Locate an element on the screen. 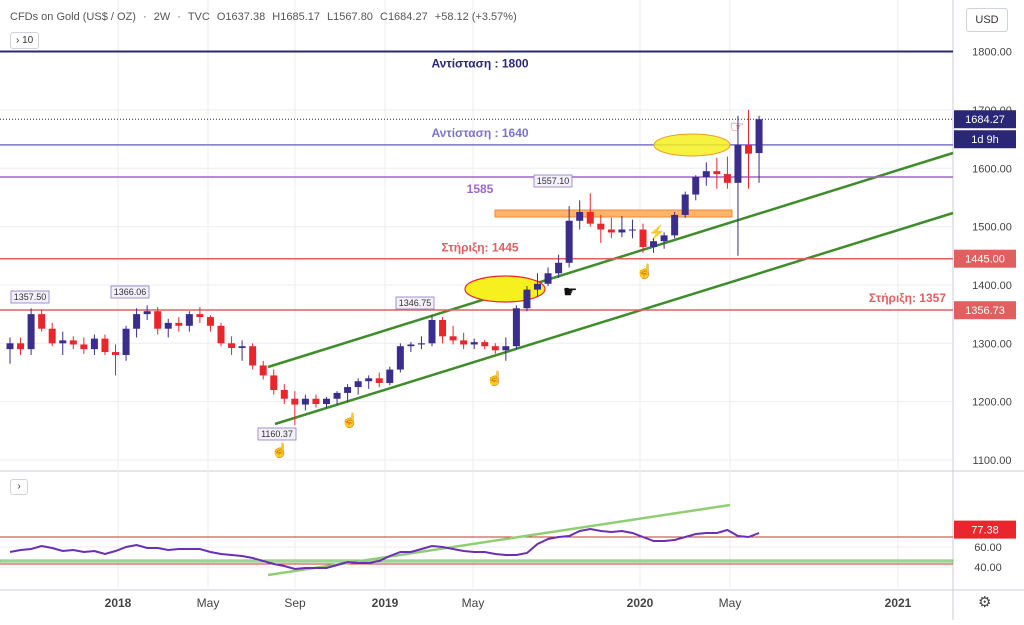 The width and height of the screenshot is (1024, 625). price-callout: 1557.10 is located at coordinates (553, 181).